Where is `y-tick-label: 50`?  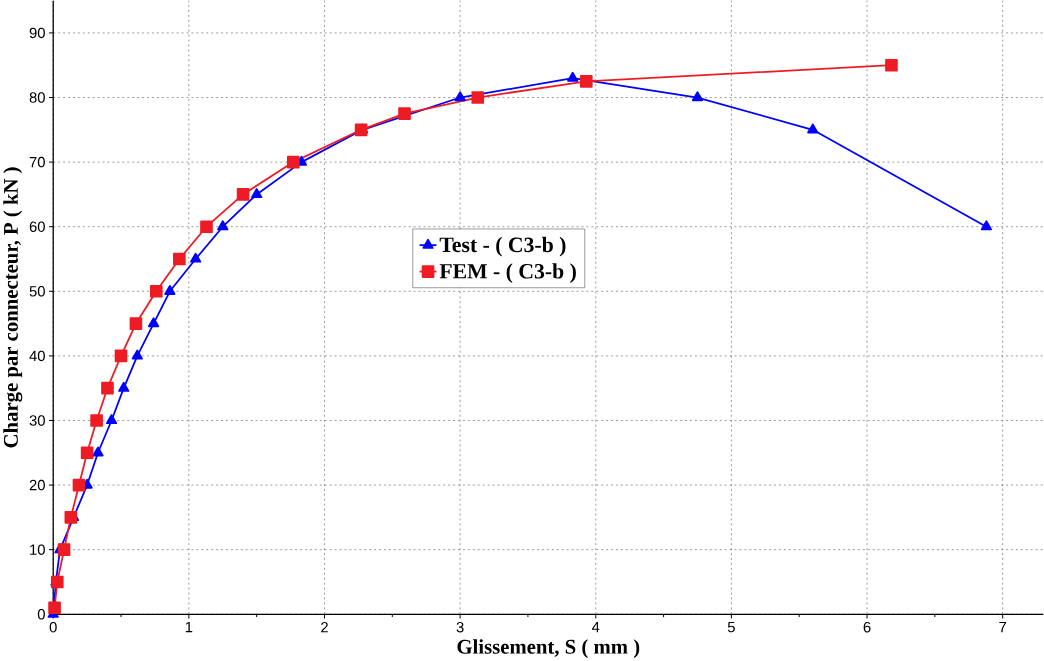
y-tick-label: 50 is located at coordinates (37, 291).